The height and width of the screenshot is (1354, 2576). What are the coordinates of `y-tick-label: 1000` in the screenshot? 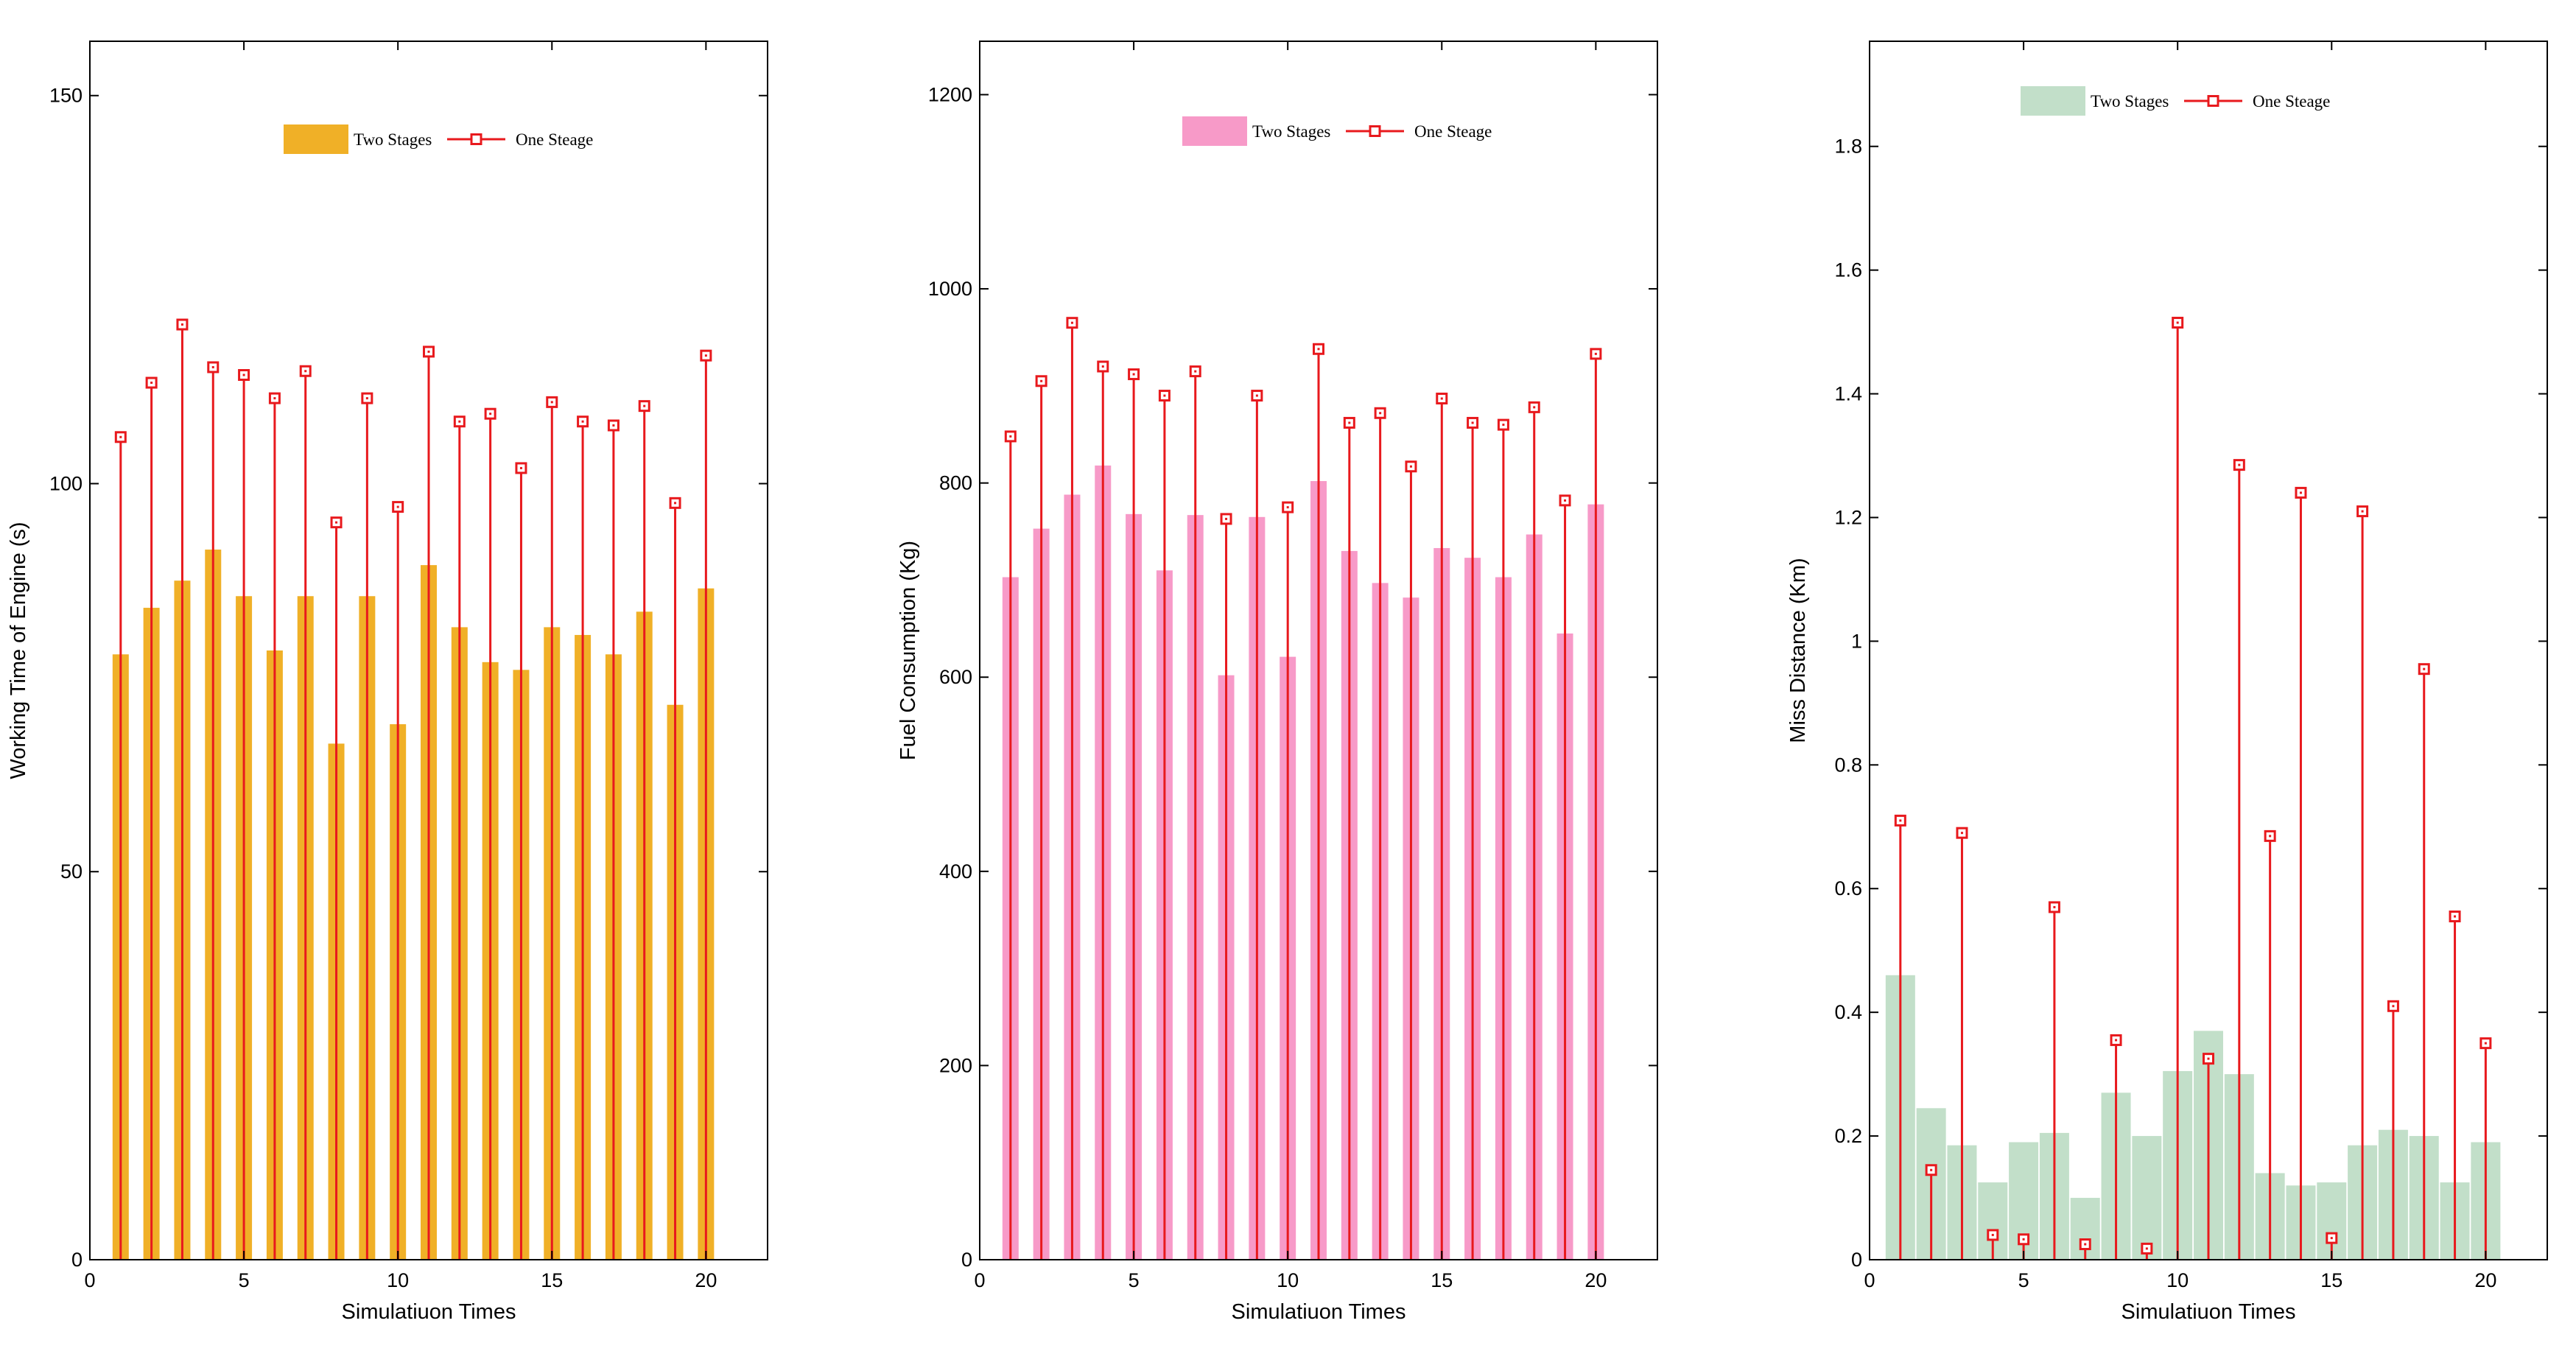 It's located at (950, 289).